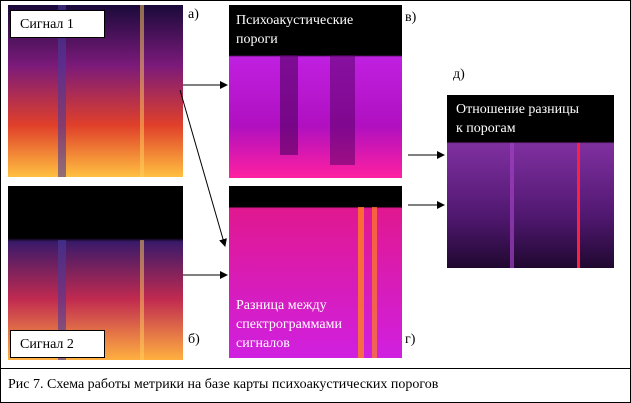 The image size is (631, 403). Describe the element at coordinates (194, 339) in the screenshot. I see `panel-tag: б)` at that location.